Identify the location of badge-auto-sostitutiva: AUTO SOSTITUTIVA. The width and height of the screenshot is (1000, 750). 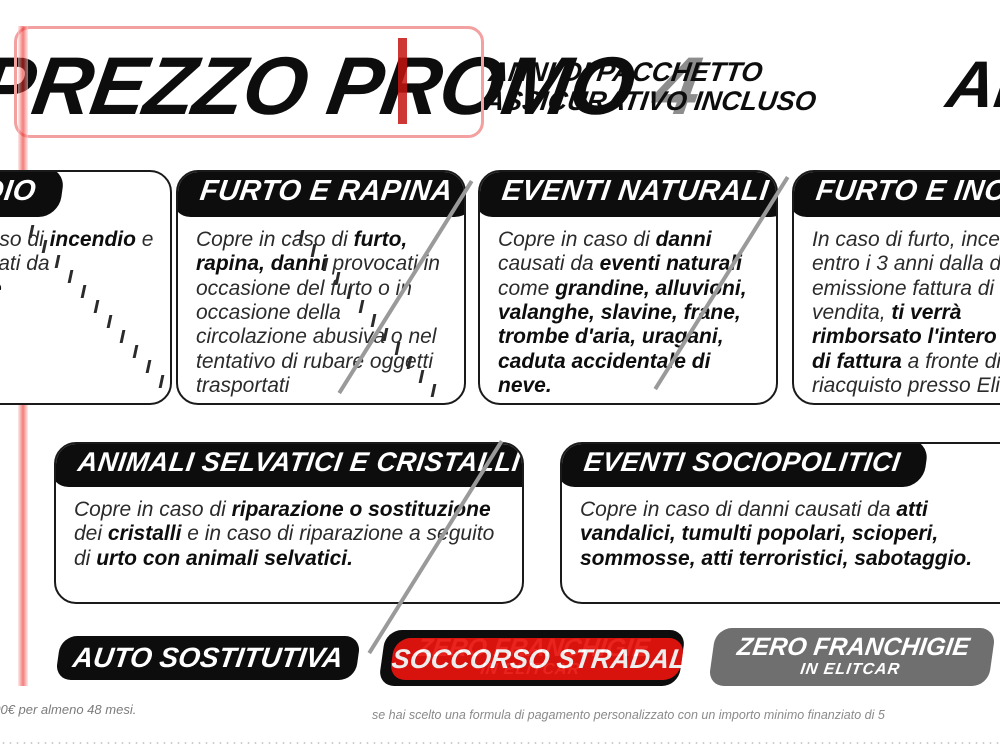
(208, 658).